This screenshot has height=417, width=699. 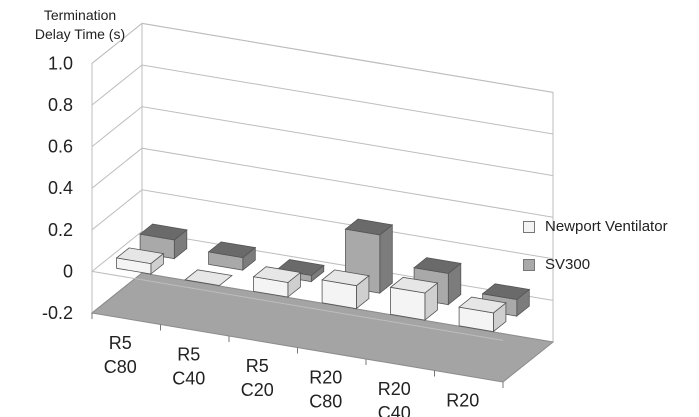 What do you see at coordinates (80, 34) in the screenshot?
I see `y-axis-title-line-2: Delay Time (s)` at bounding box center [80, 34].